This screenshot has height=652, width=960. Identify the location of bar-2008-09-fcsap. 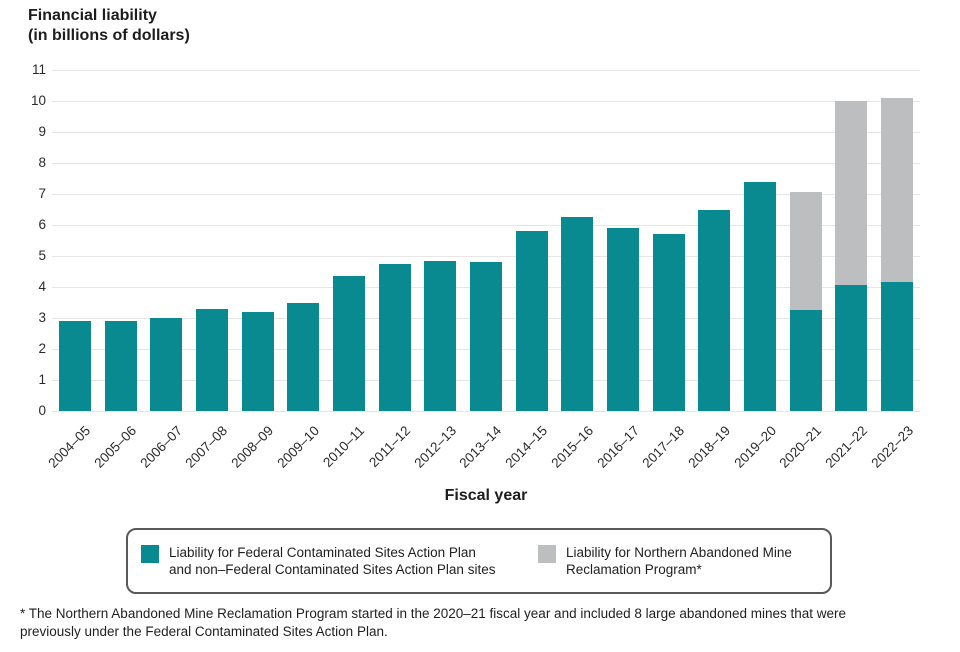
(257, 361).